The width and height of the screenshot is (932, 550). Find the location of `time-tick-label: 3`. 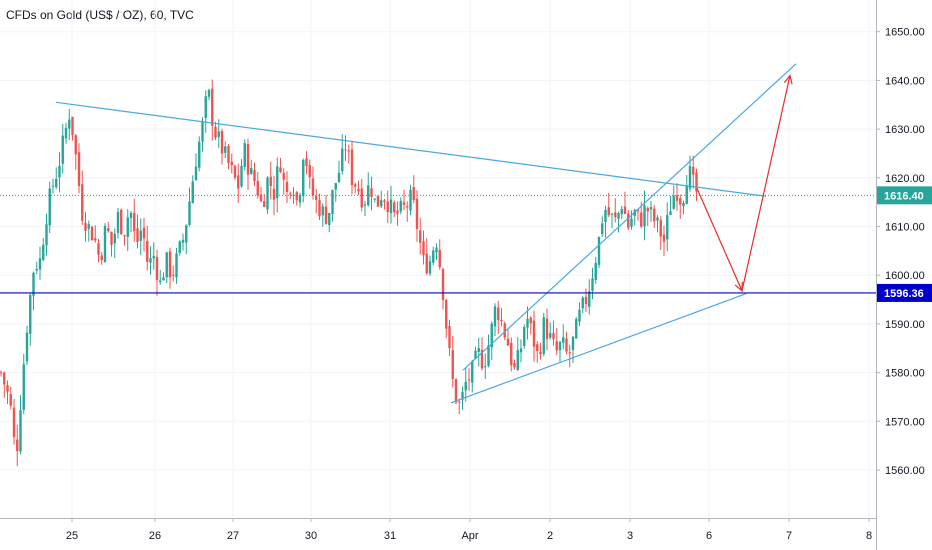

time-tick-label: 3 is located at coordinates (630, 536).